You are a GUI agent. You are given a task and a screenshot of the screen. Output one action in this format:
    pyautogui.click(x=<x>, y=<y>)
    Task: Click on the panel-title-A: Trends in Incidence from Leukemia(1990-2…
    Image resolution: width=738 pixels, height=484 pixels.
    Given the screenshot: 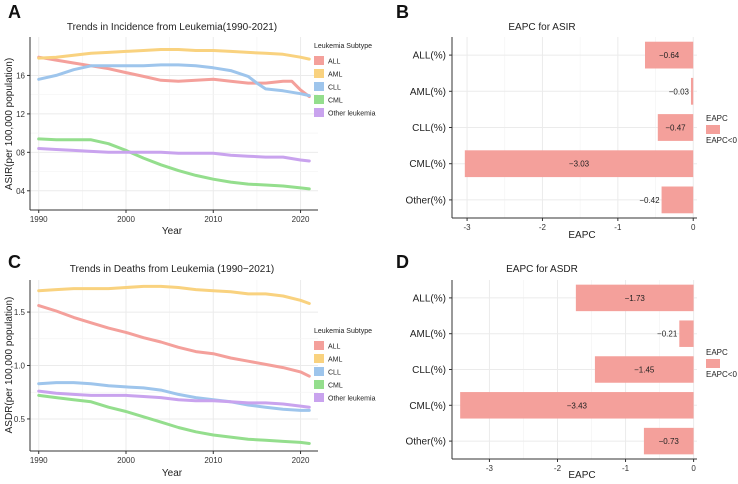 What is the action you would take?
    pyautogui.click(x=172, y=27)
    